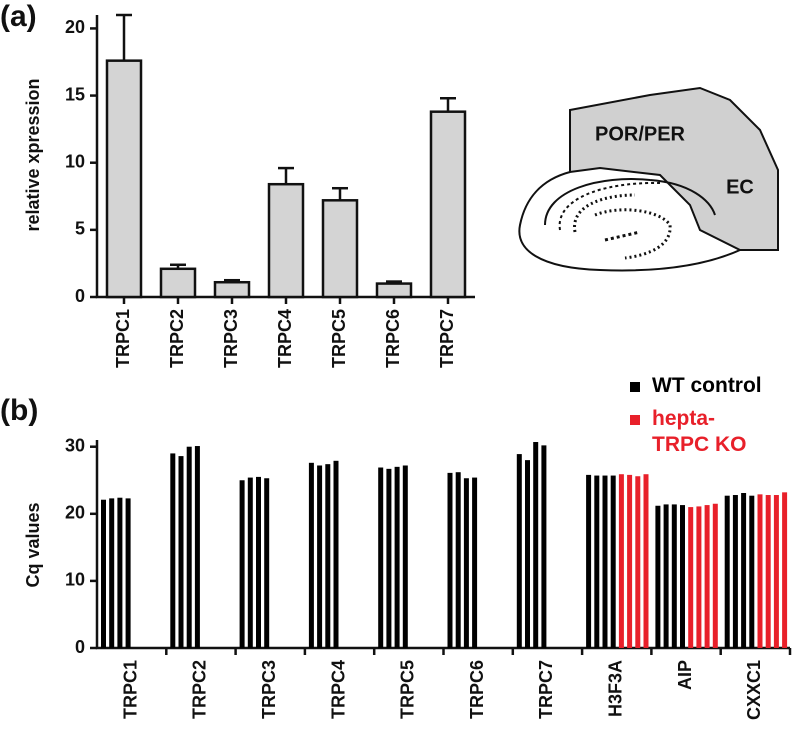 The width and height of the screenshot is (800, 742). I want to click on x-tick-label: H3F3A, so click(616, 688).